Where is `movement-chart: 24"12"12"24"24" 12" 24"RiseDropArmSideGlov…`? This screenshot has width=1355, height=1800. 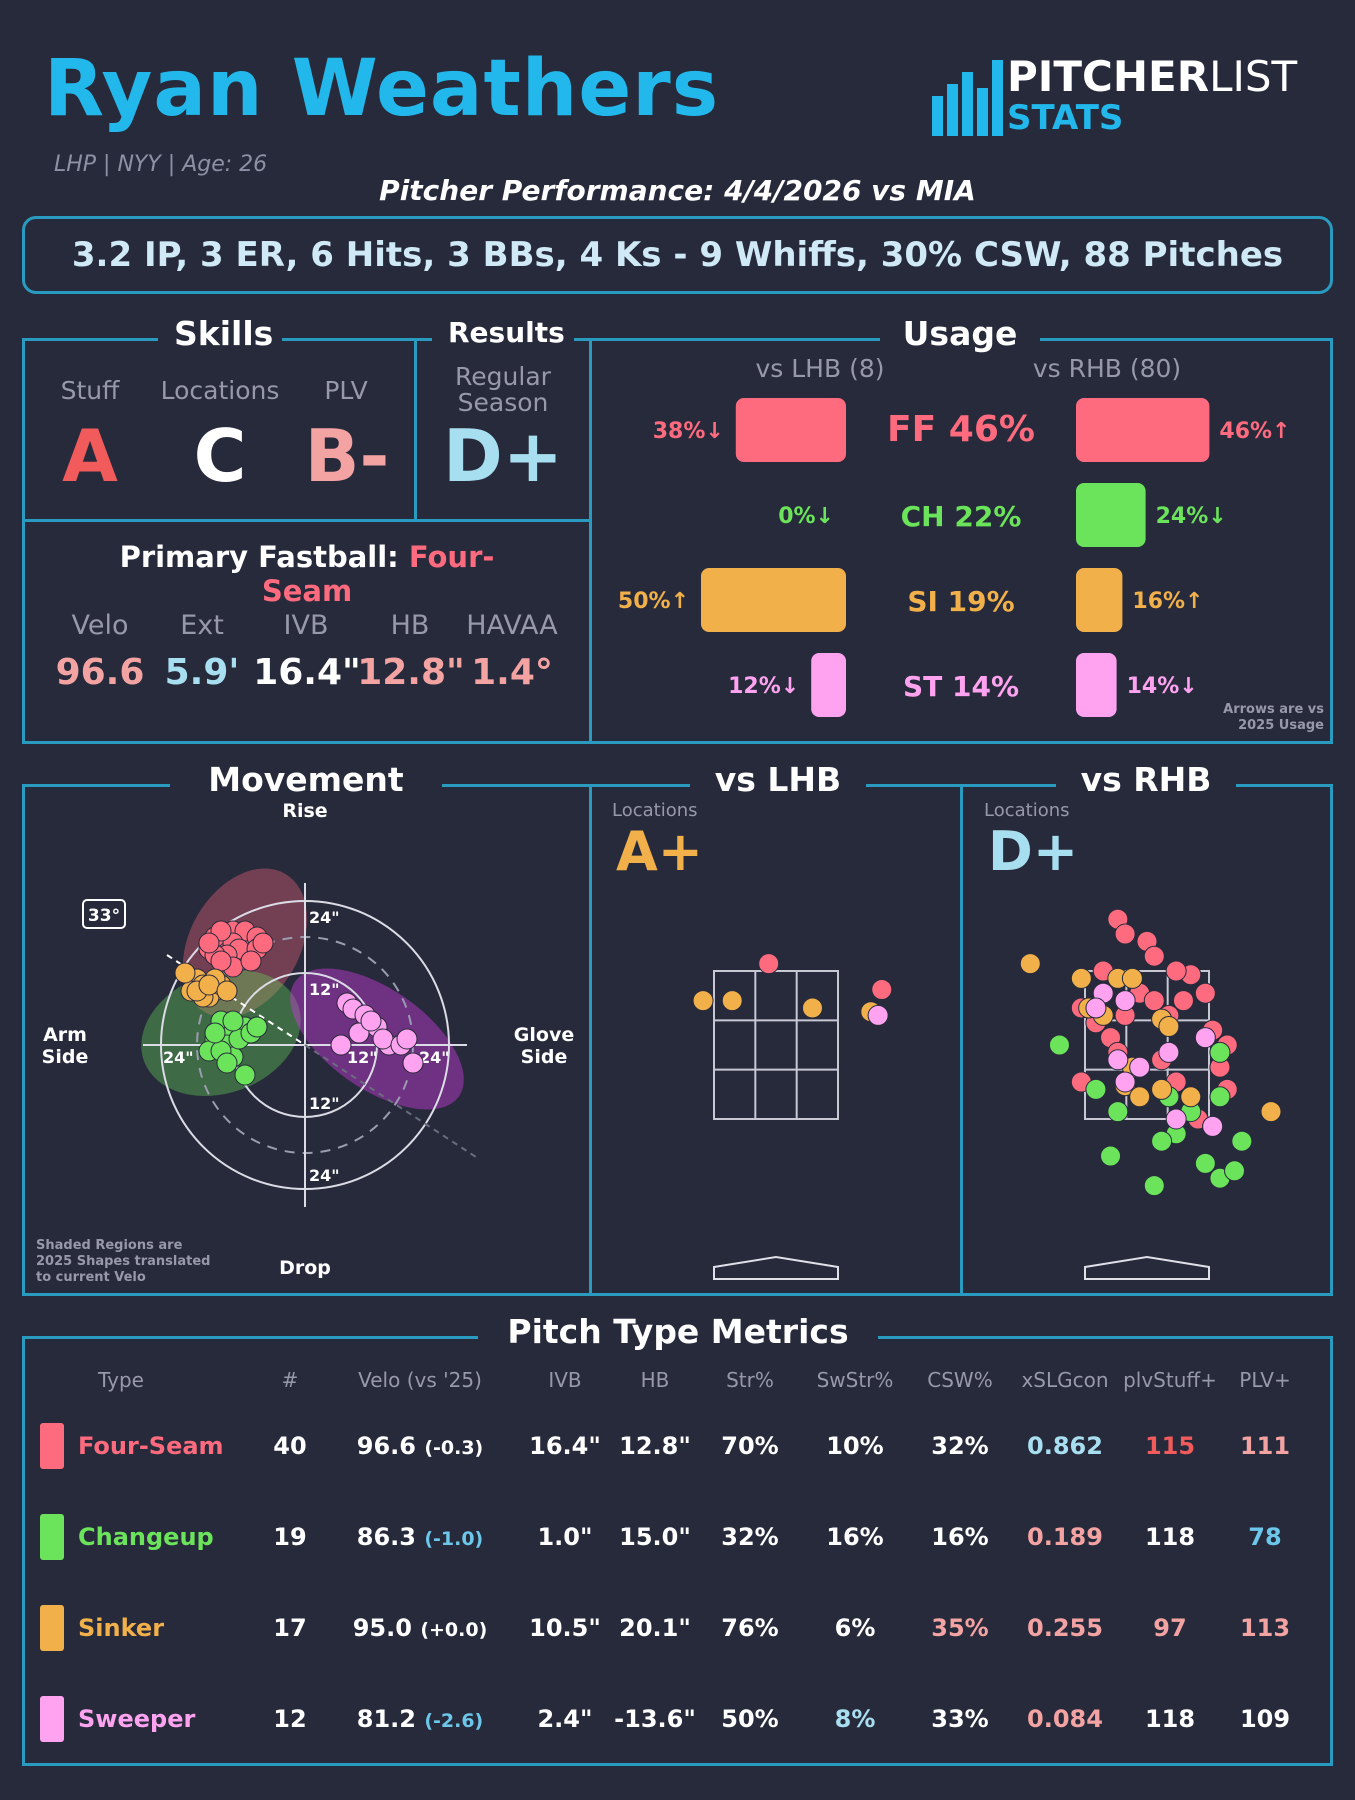 movement-chart: 24"12"12"24"24" 12" 24"RiseDropArmSideGlov… is located at coordinates (308, 1039).